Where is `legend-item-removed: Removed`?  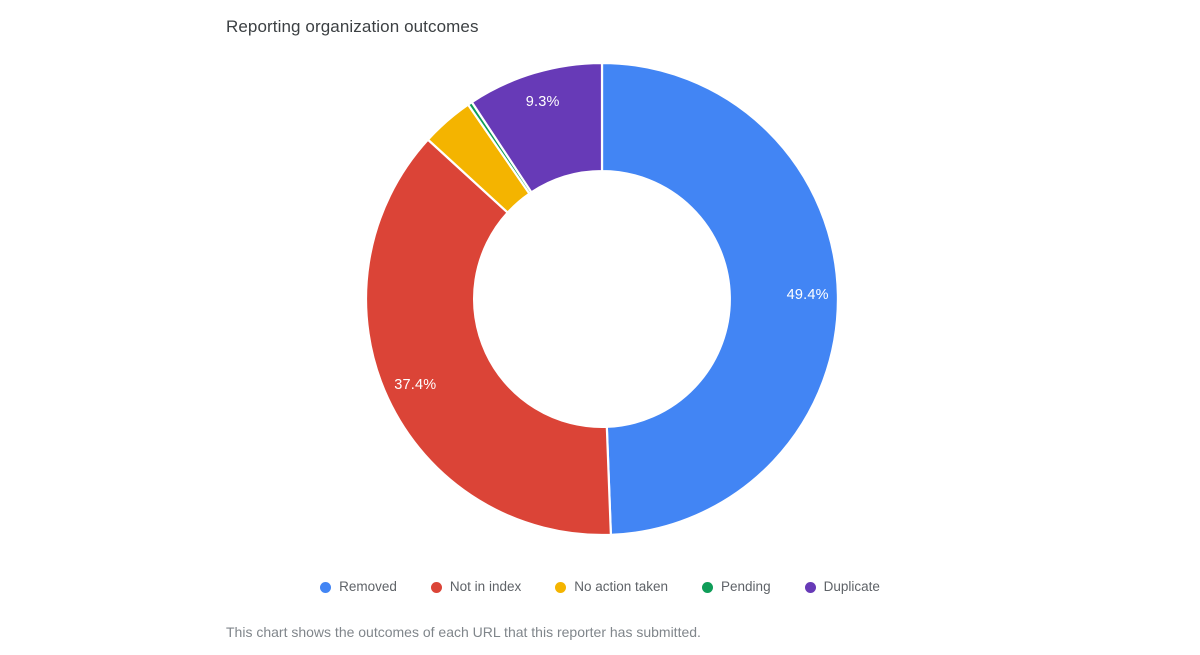
legend-item-removed: Removed is located at coordinates (358, 587).